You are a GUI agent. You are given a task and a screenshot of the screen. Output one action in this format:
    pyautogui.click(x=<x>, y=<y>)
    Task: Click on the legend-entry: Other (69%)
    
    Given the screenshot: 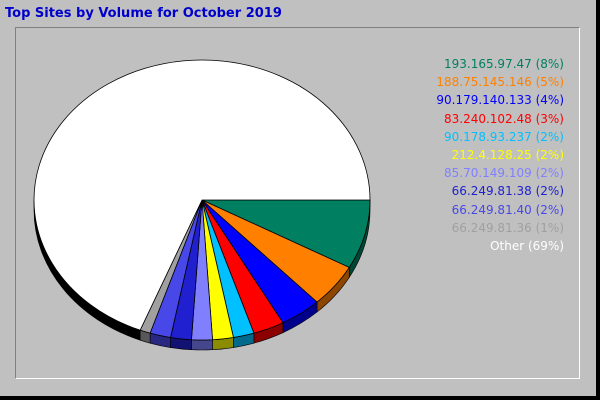 What is the action you would take?
    pyautogui.click(x=527, y=246)
    